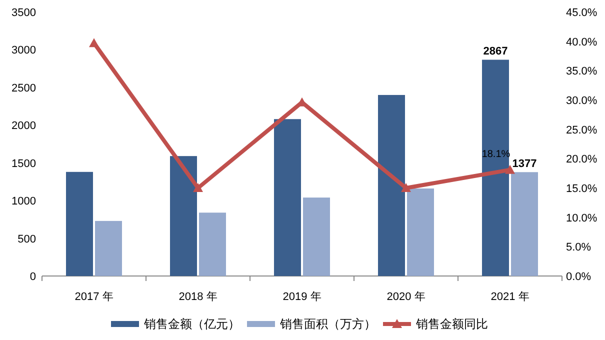  What do you see at coordinates (27, 239) in the screenshot?
I see `y-tick-label: 500` at bounding box center [27, 239].